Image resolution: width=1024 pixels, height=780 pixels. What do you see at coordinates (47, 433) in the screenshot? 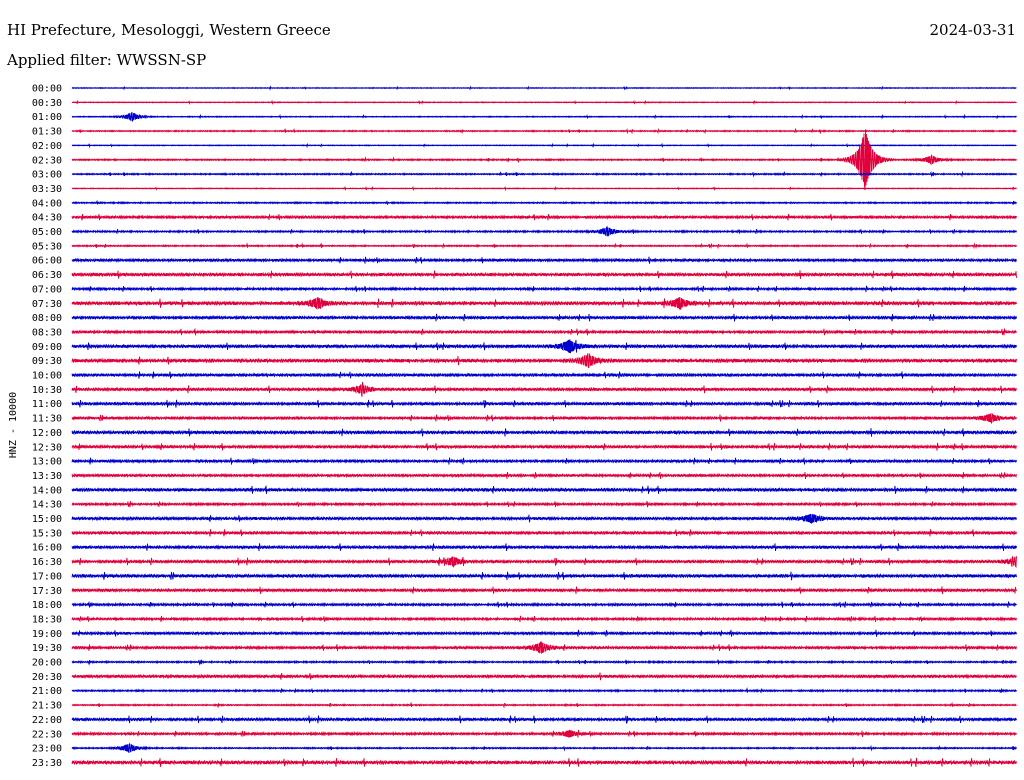
I see `time-tick-label: 12:00` at bounding box center [47, 433].